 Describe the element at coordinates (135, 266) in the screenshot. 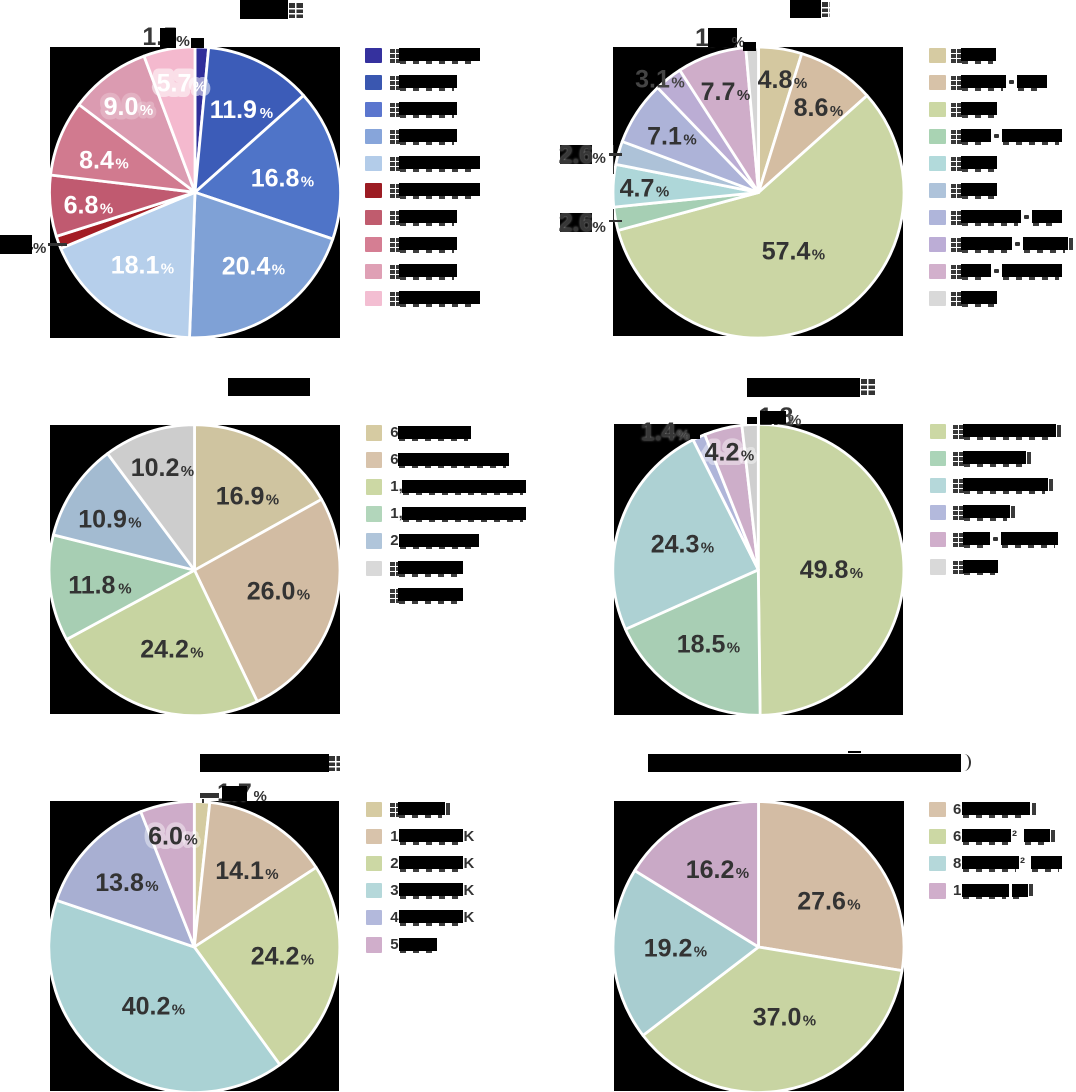

I see `svg-text: 18.1` at that location.